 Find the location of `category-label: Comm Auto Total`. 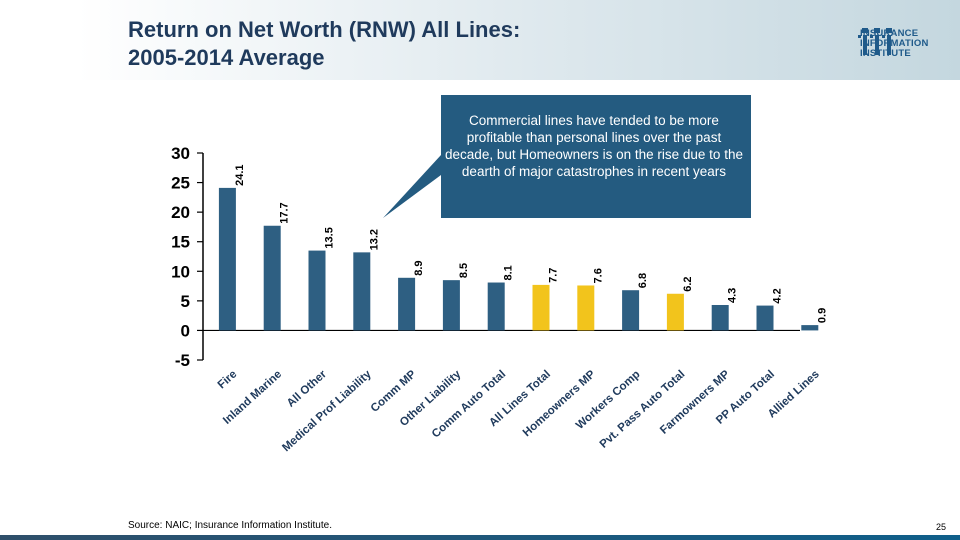

category-label: Comm Auto Total is located at coordinates (469, 404).